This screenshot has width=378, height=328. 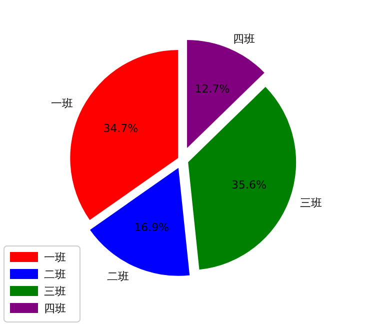 What do you see at coordinates (38, 274) in the screenshot?
I see `legend-item: 二班` at bounding box center [38, 274].